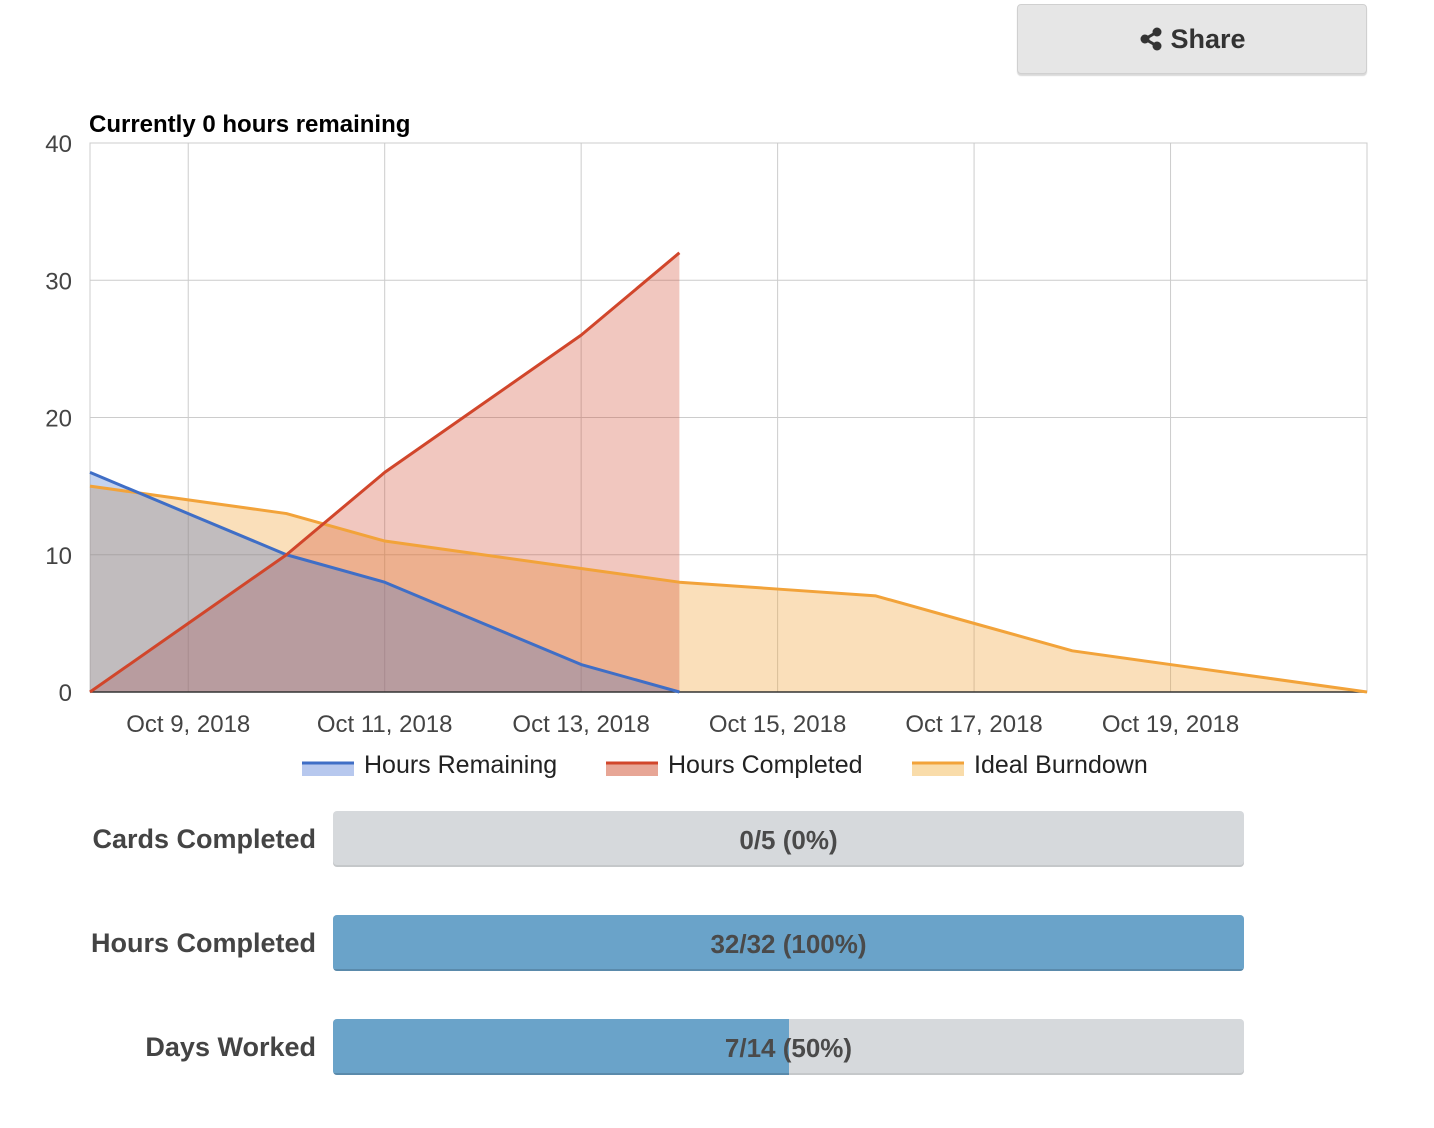 This screenshot has width=1434, height=1128. What do you see at coordinates (1151, 39) in the screenshot?
I see `share-icon` at bounding box center [1151, 39].